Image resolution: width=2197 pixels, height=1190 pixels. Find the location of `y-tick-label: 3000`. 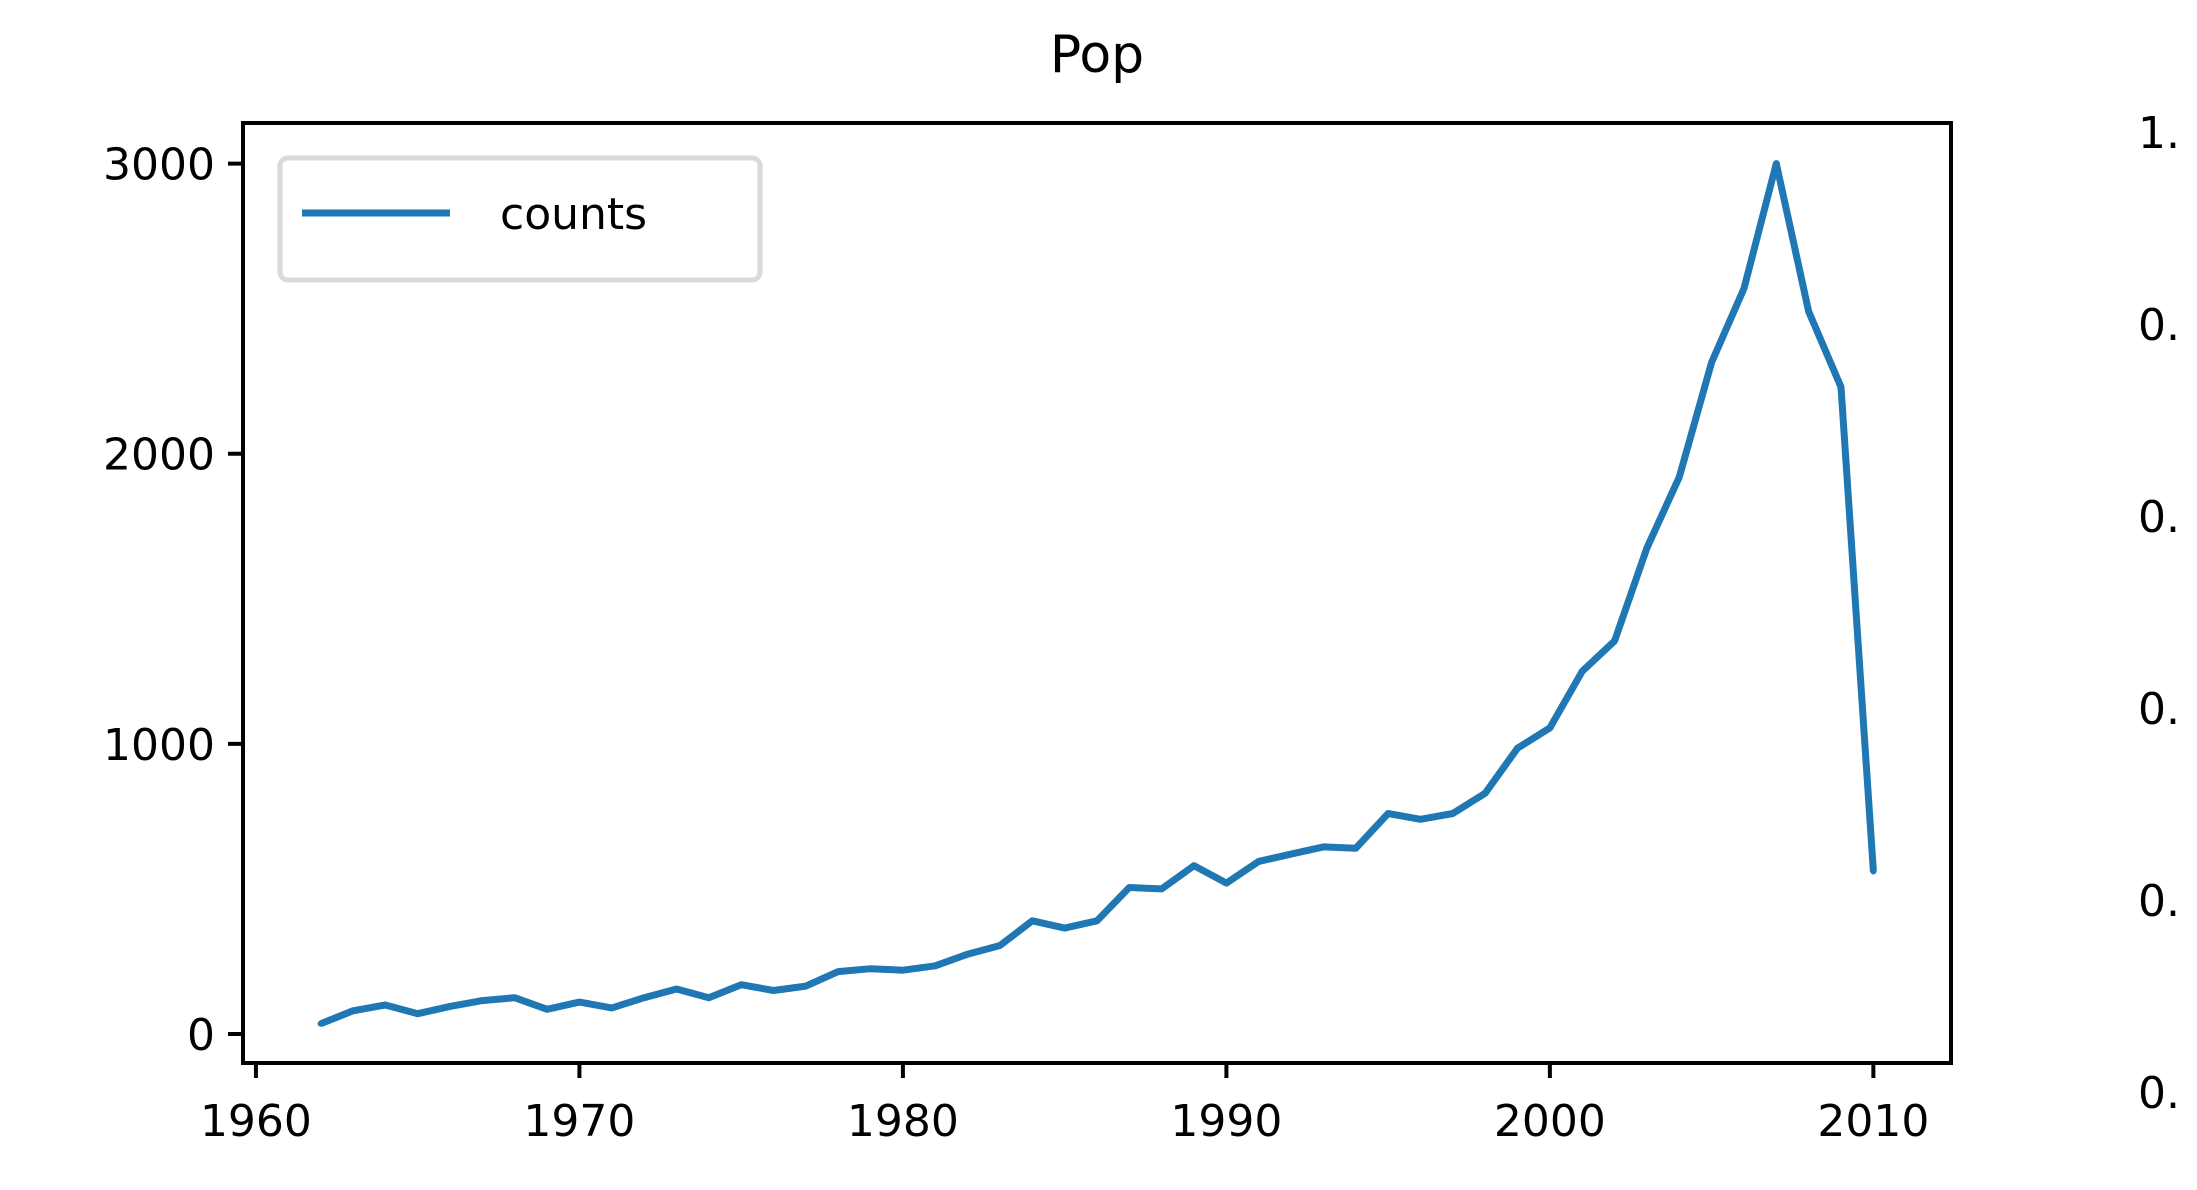

y-tick-label: 3000 is located at coordinates (159, 165).